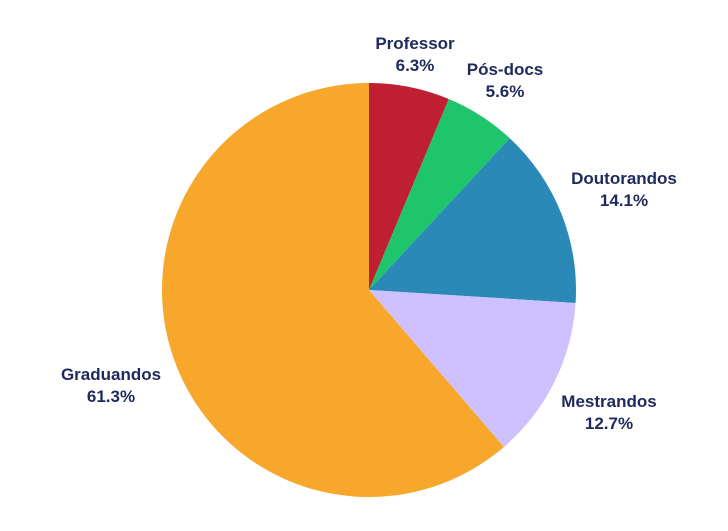  I want to click on slice-label-percent: 5.6%, so click(505, 91).